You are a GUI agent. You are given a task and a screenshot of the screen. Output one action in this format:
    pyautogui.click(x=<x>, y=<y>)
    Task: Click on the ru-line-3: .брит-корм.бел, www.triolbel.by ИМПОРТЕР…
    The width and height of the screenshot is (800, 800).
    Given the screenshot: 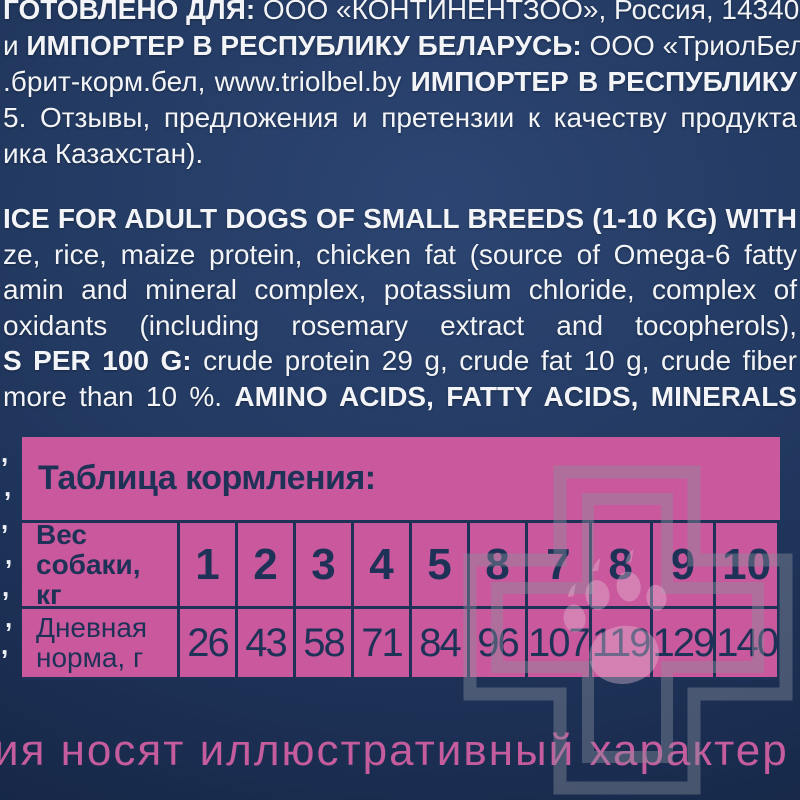 What is the action you would take?
    pyautogui.click(x=400, y=82)
    